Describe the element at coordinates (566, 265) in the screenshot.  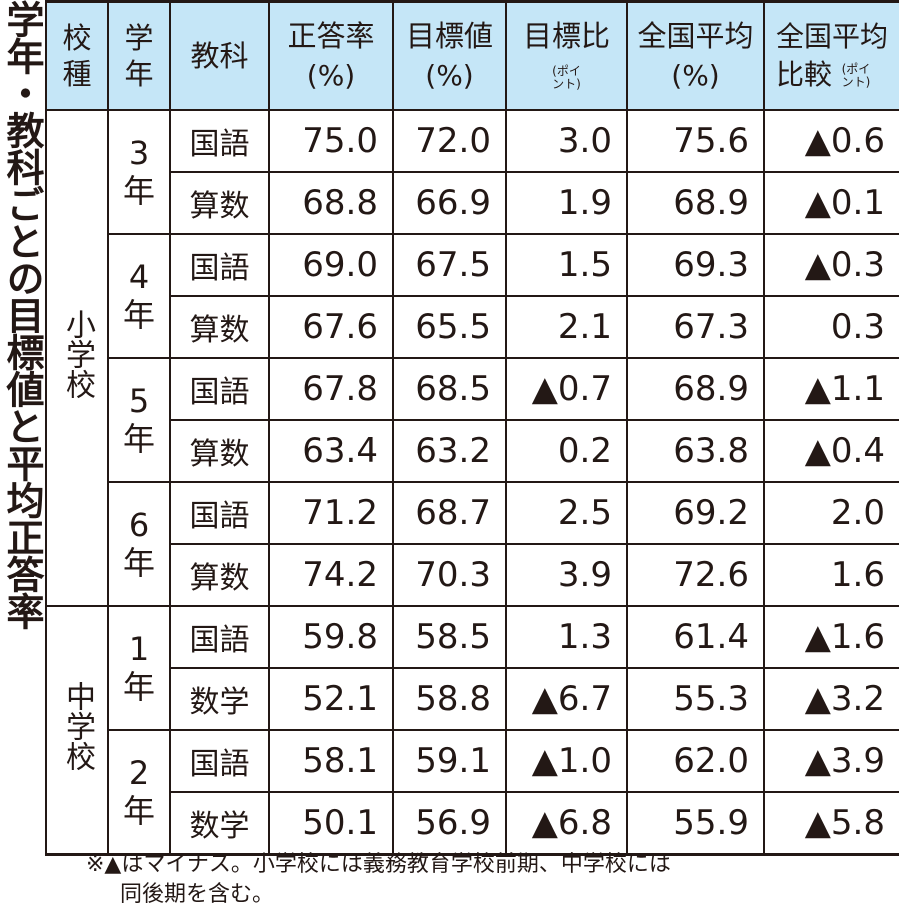
I see `target-diff-cell: 1.5` at that location.